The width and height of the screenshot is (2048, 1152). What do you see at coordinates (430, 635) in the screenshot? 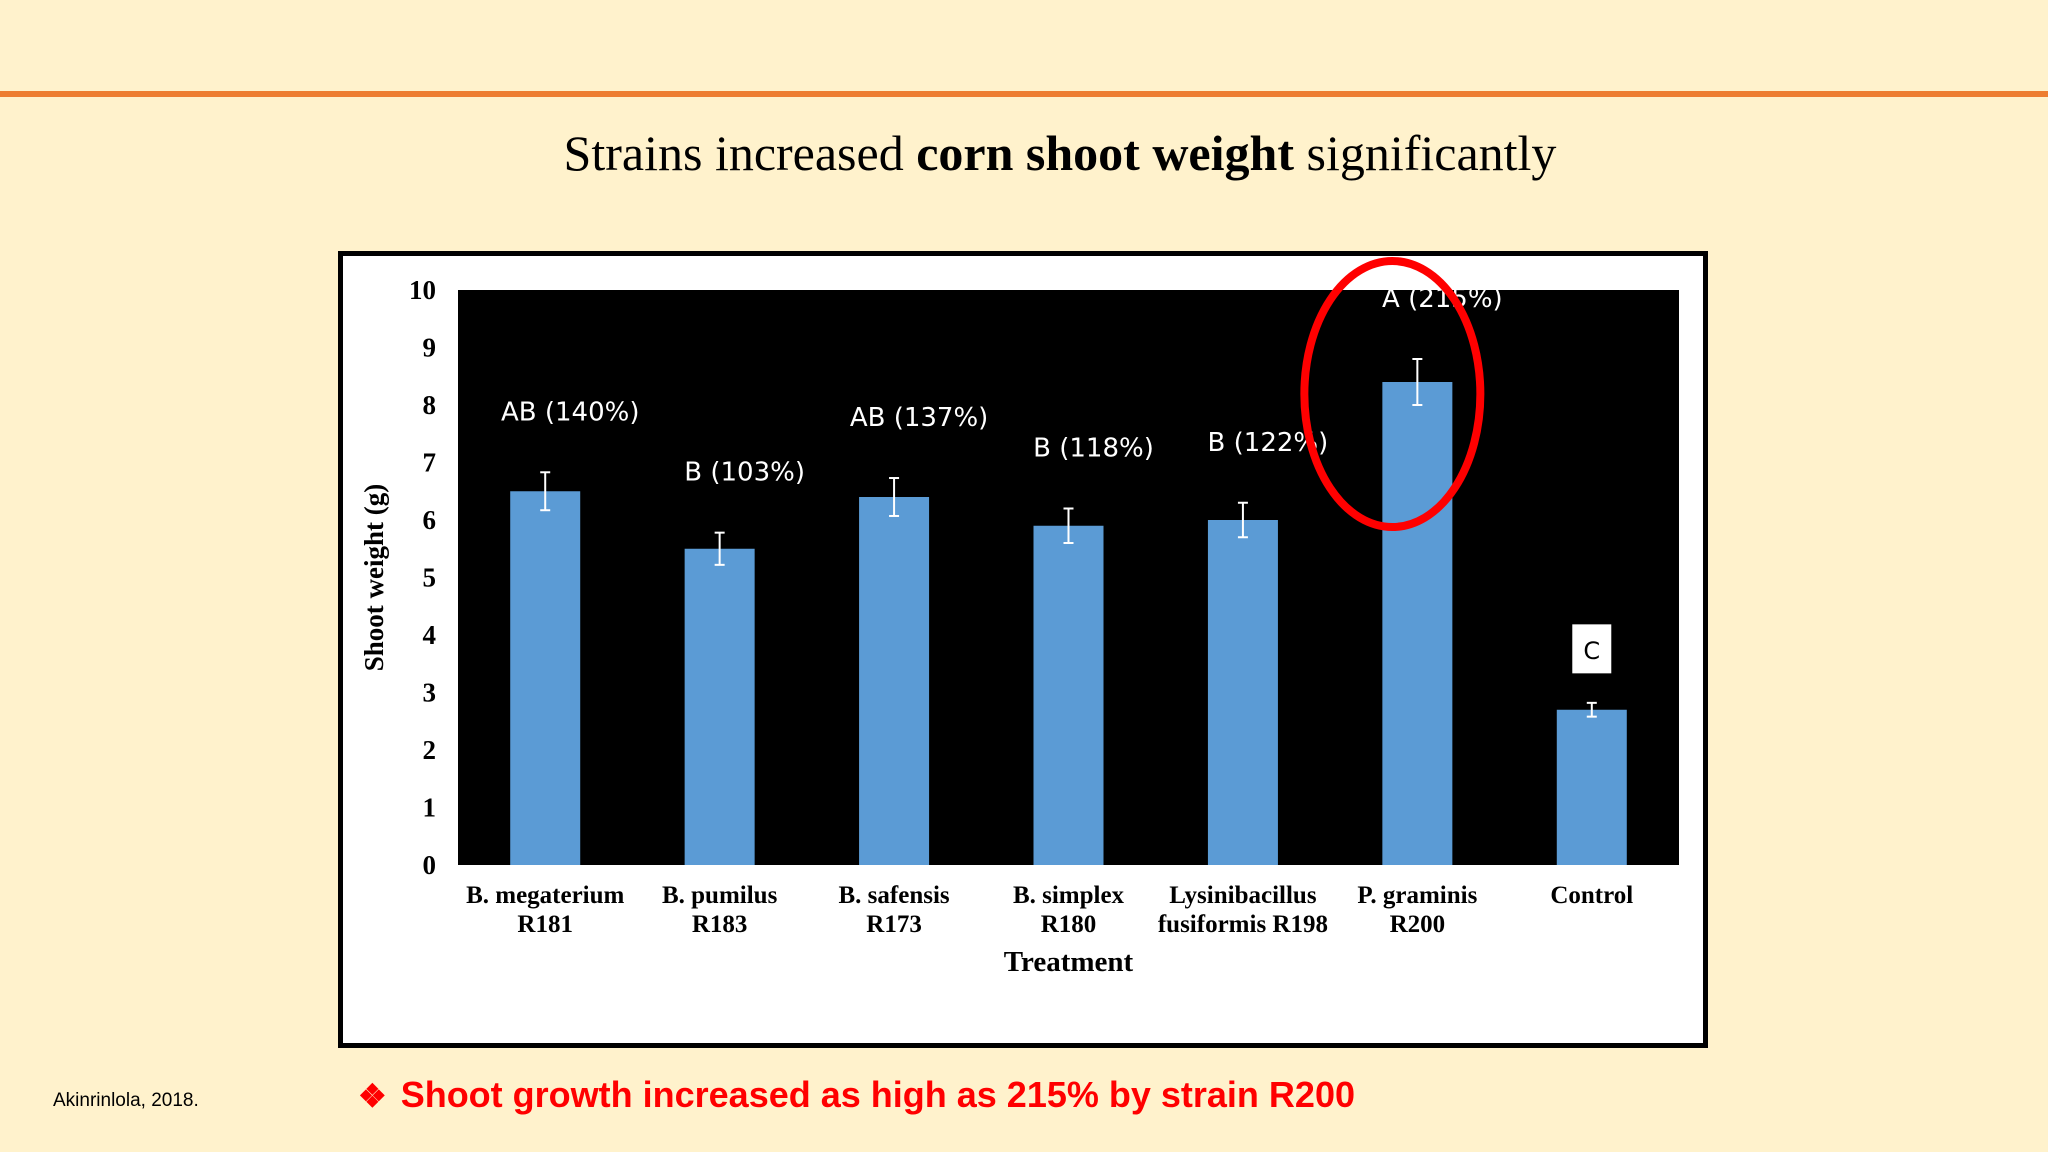
I see `y-tick-label: 4` at bounding box center [430, 635].